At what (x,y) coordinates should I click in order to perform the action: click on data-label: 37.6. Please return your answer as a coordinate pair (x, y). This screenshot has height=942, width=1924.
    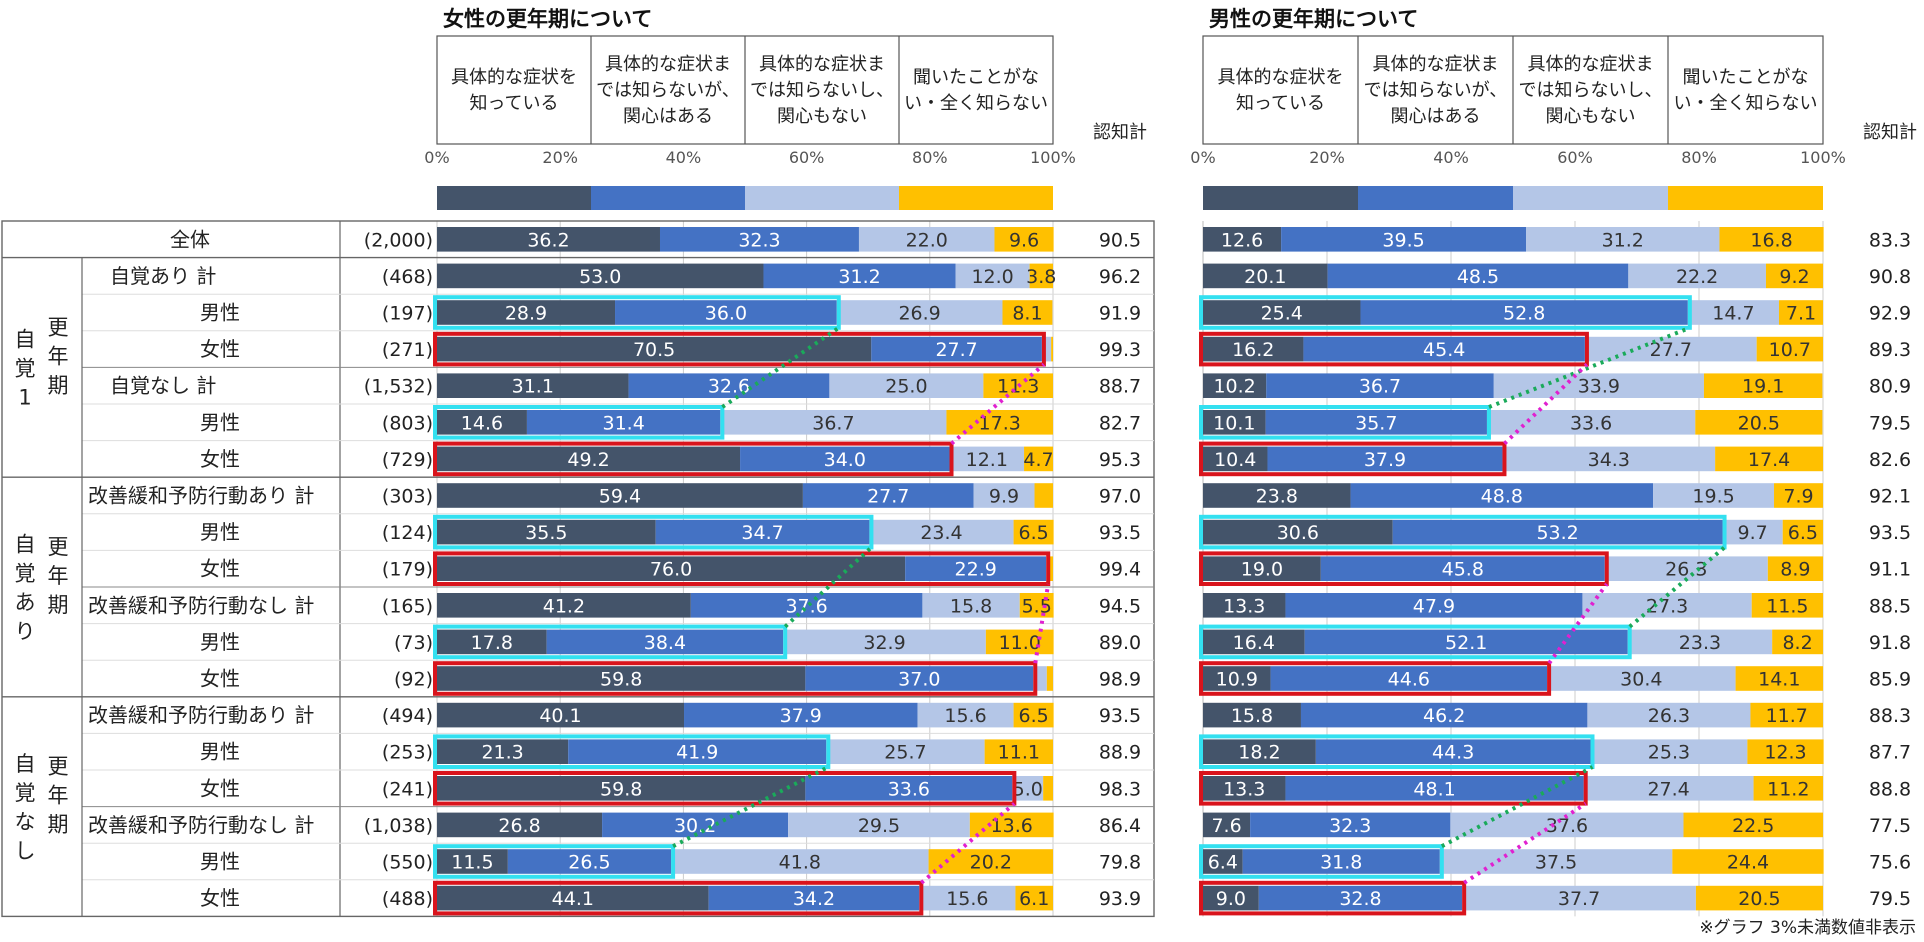
    Looking at the image, I should click on (1567, 826).